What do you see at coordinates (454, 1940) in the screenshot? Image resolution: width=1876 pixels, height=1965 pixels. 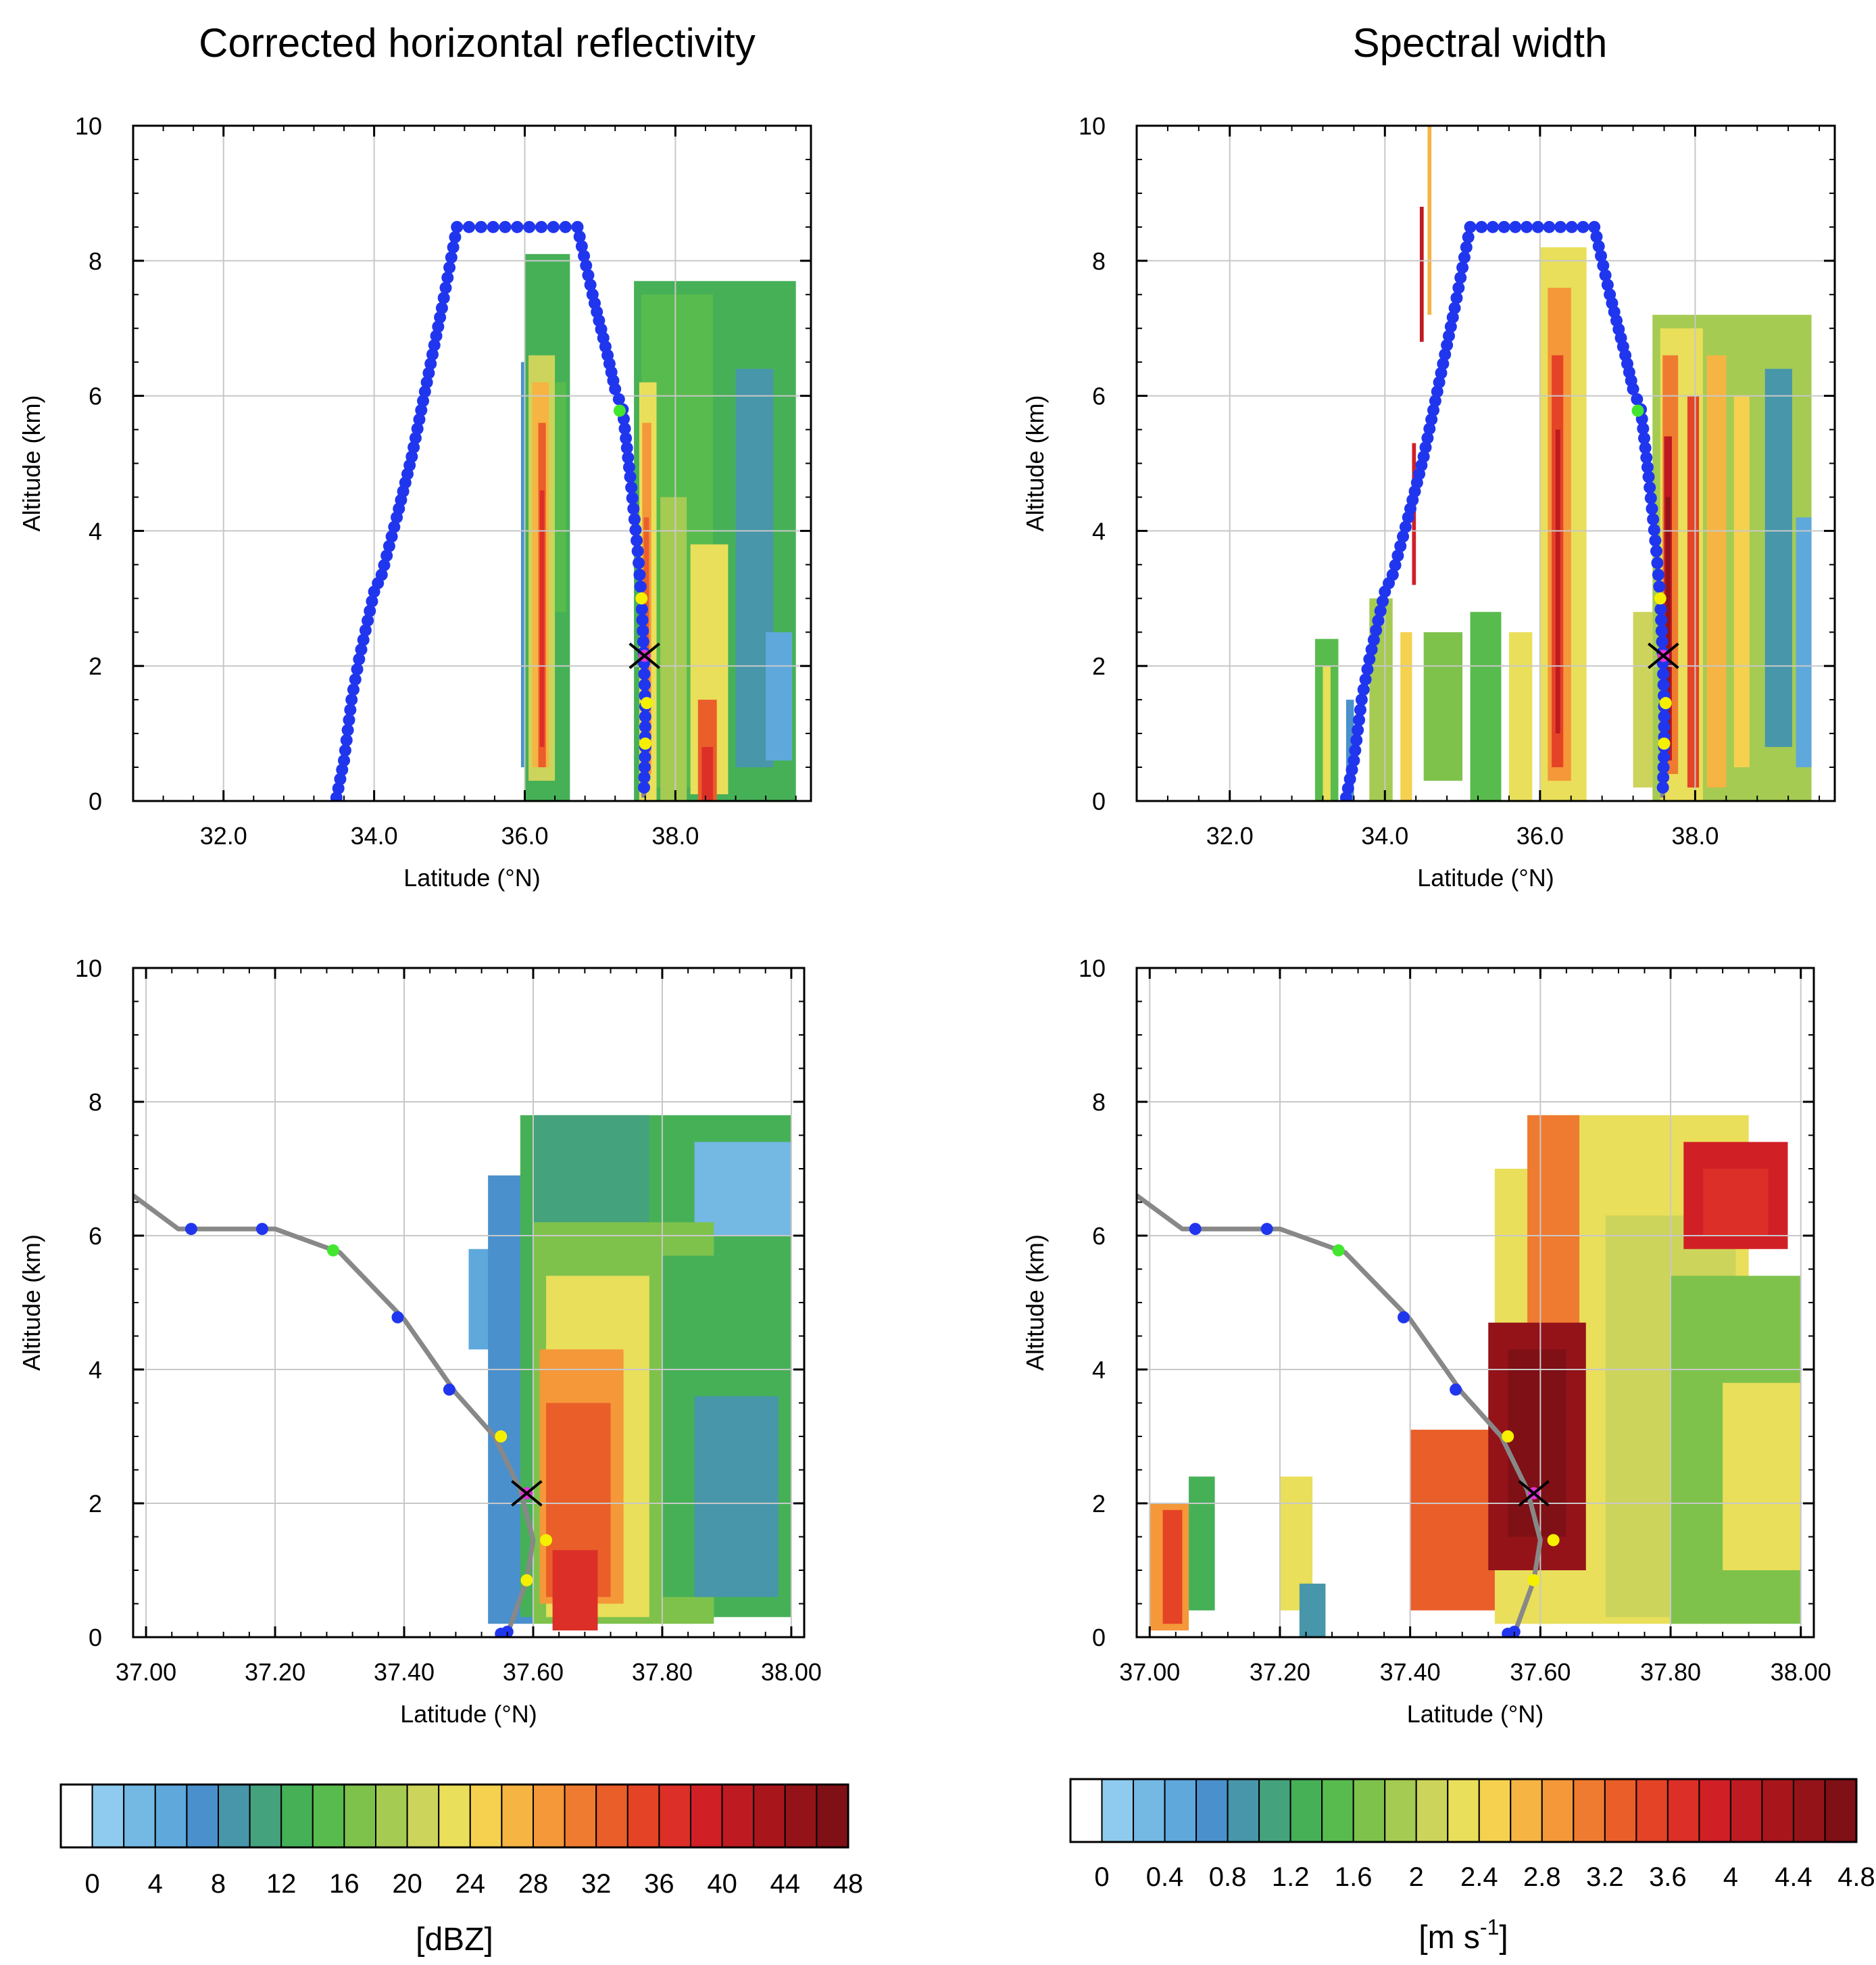 I see `colorbar-unit: [dBZ]` at bounding box center [454, 1940].